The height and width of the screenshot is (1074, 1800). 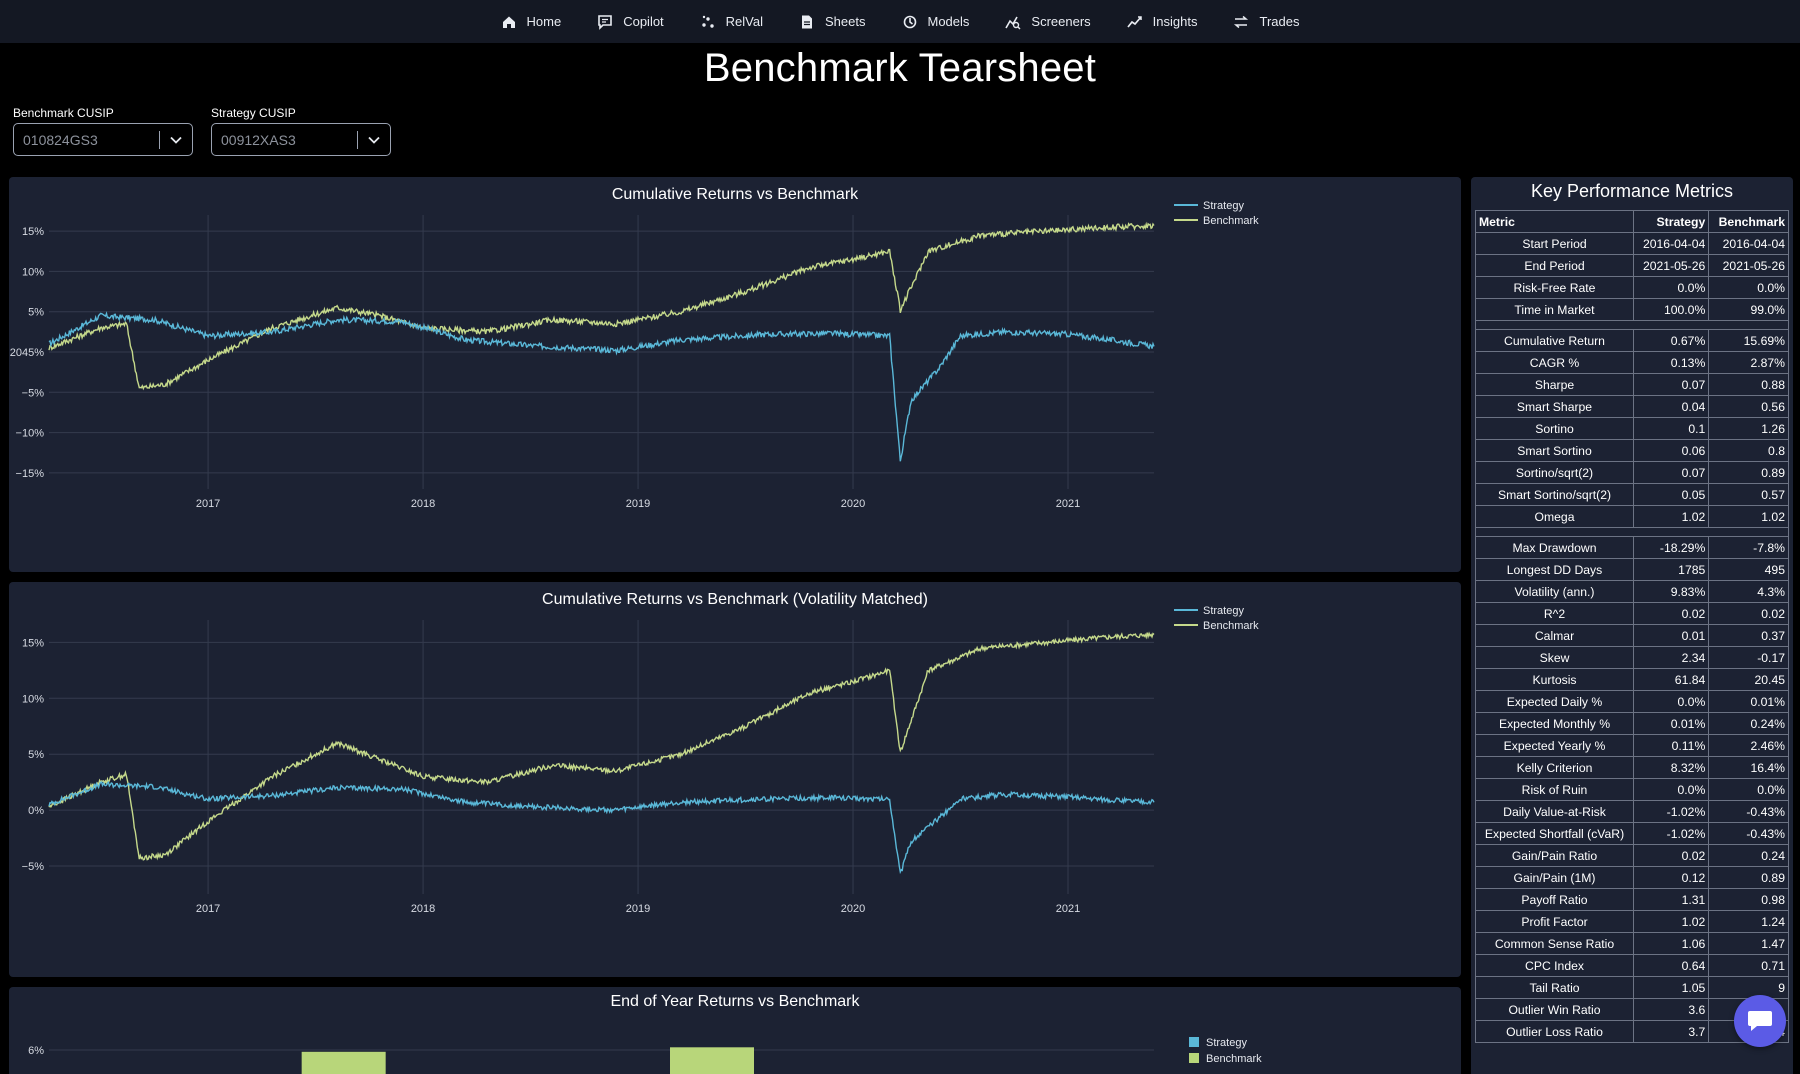 I want to click on benchmark-value: 99.0%, so click(x=1748, y=309).